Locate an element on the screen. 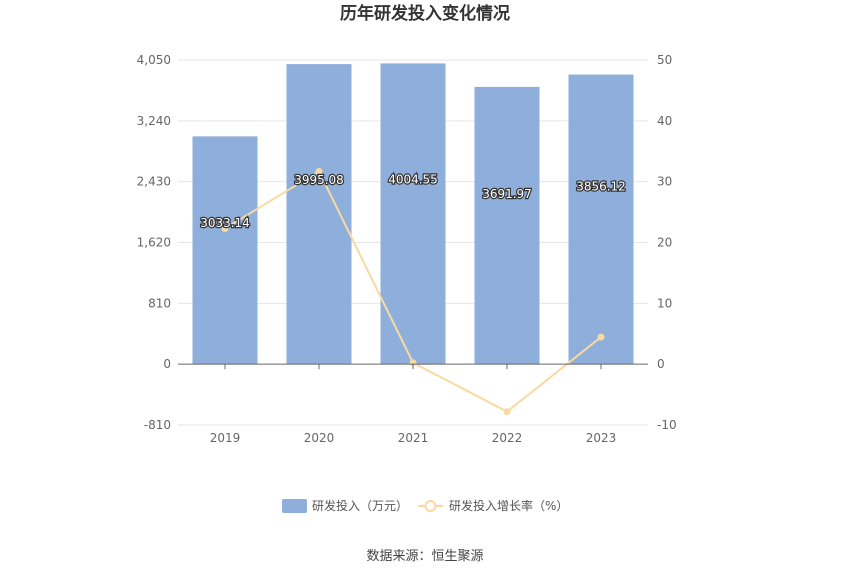  bar-data-label: 3995.08 is located at coordinates (319, 180).